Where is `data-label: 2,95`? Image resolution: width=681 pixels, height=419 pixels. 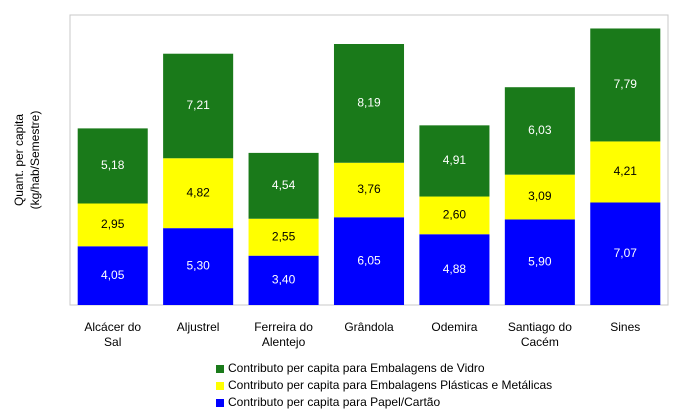
data-label: 2,95 is located at coordinates (113, 224).